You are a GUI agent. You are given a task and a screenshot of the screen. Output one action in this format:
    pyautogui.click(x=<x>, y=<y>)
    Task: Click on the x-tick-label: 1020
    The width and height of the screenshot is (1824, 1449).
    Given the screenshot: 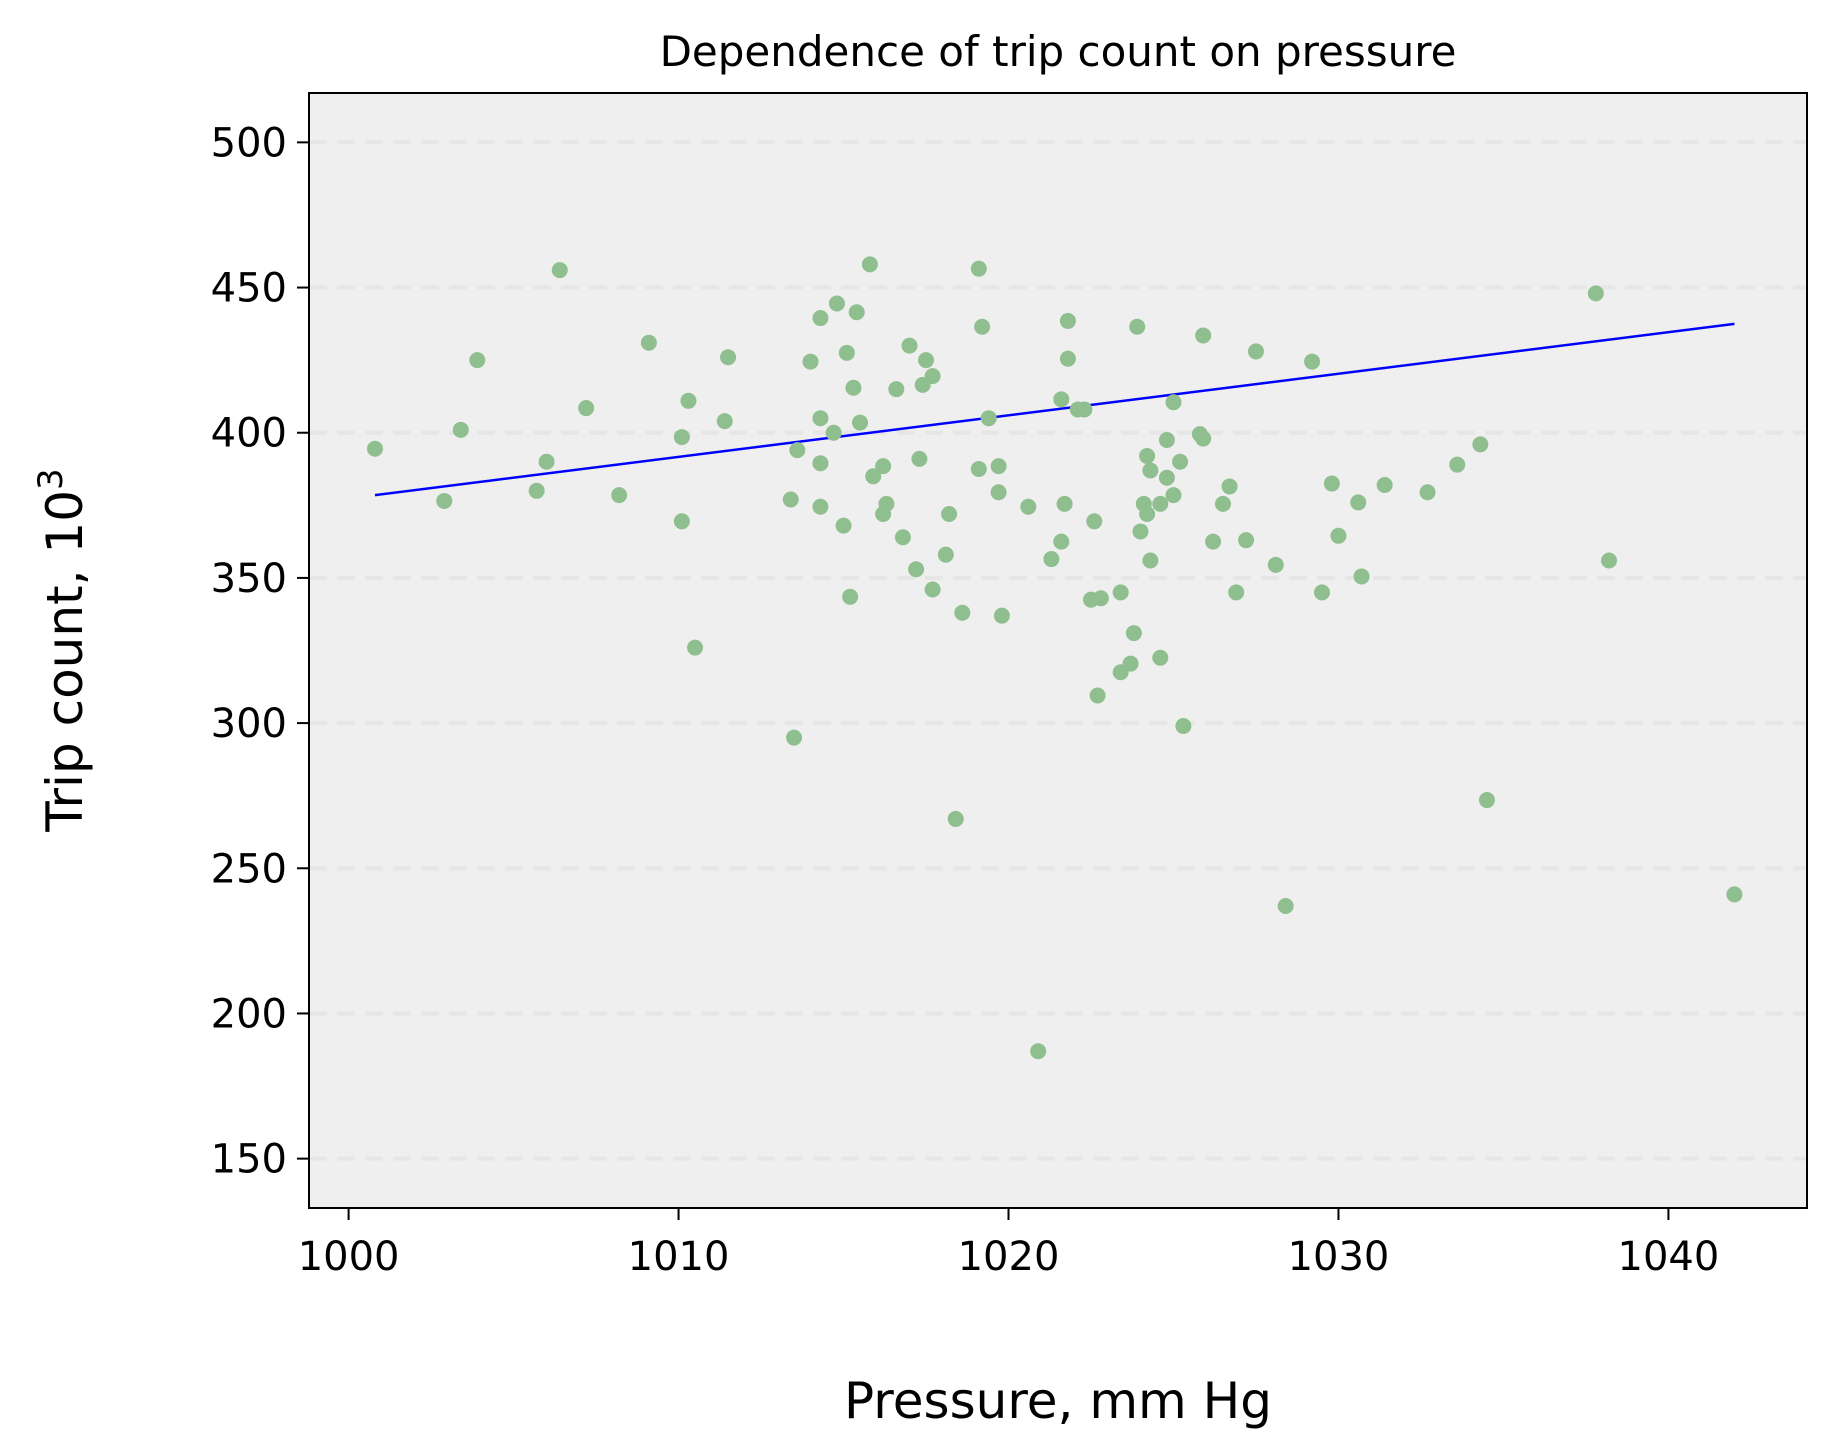 What is the action you would take?
    pyautogui.click(x=1009, y=1257)
    